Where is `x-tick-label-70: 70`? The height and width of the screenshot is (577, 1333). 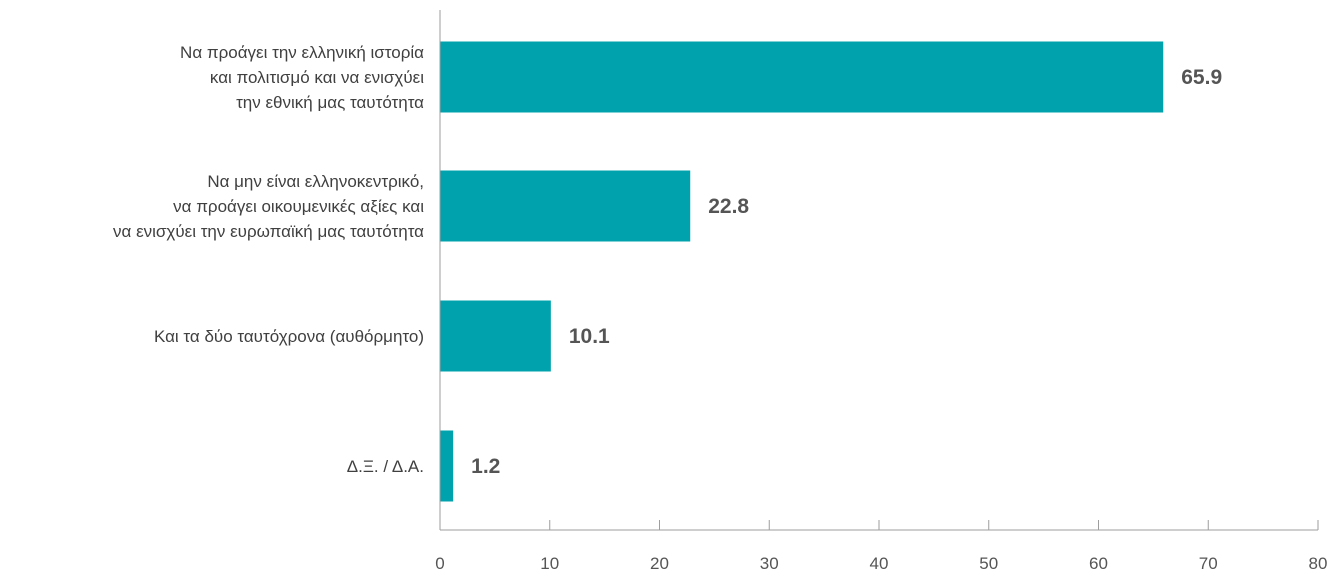
x-tick-label-70: 70 is located at coordinates (1208, 563).